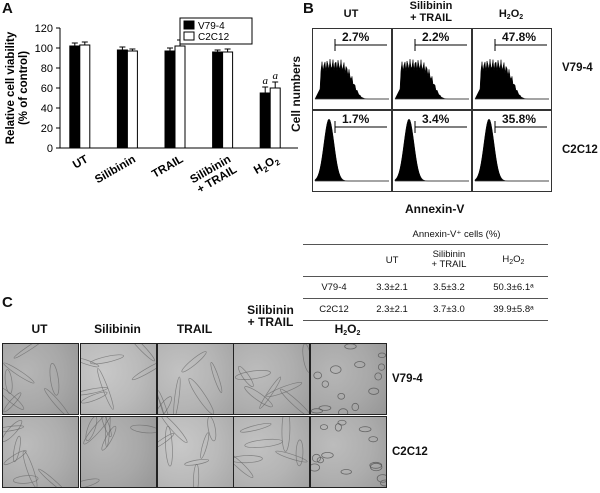 Image resolution: width=600 pixels, height=493 pixels. I want to click on x-tick-label: Silibinin, so click(115, 169).